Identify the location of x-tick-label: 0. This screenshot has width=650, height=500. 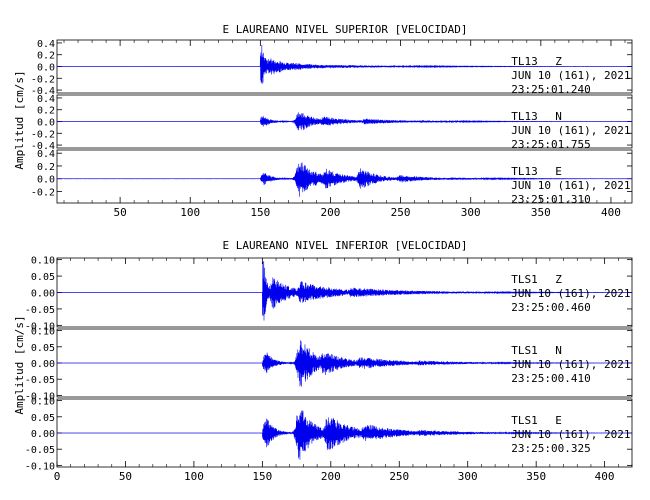
(57, 476).